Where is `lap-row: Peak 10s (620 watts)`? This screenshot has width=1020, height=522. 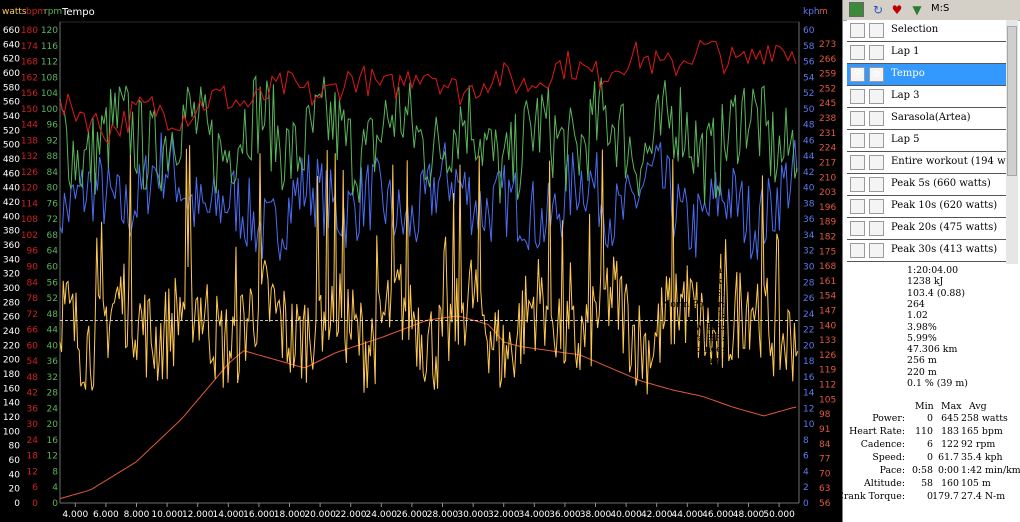 lap-row: Peak 10s (620 watts) is located at coordinates (927, 207).